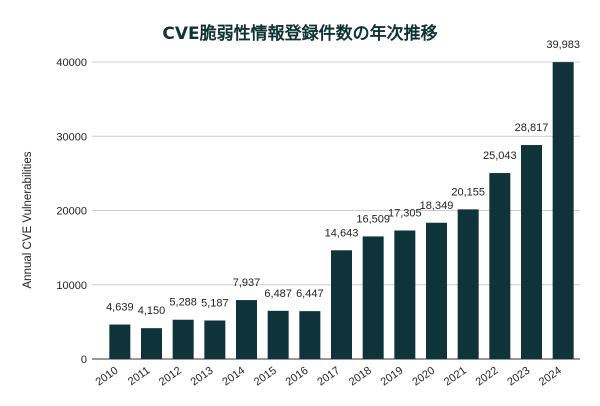 The width and height of the screenshot is (600, 406). Describe the element at coordinates (215, 303) in the screenshot. I see `data-label: 5,187` at that location.